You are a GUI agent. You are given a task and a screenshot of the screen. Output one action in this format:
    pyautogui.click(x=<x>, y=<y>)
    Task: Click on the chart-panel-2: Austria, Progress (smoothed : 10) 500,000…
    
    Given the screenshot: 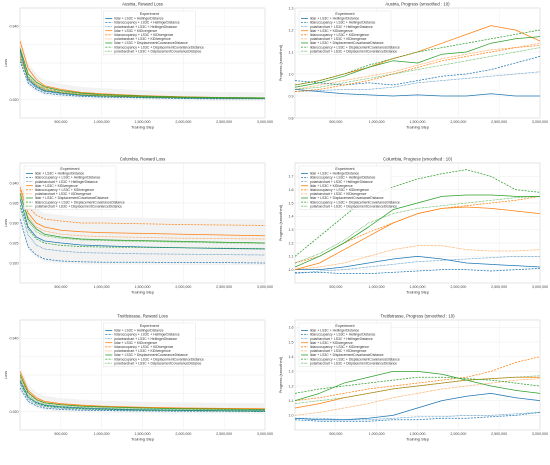 What is the action you would take?
    pyautogui.click(x=413, y=66)
    